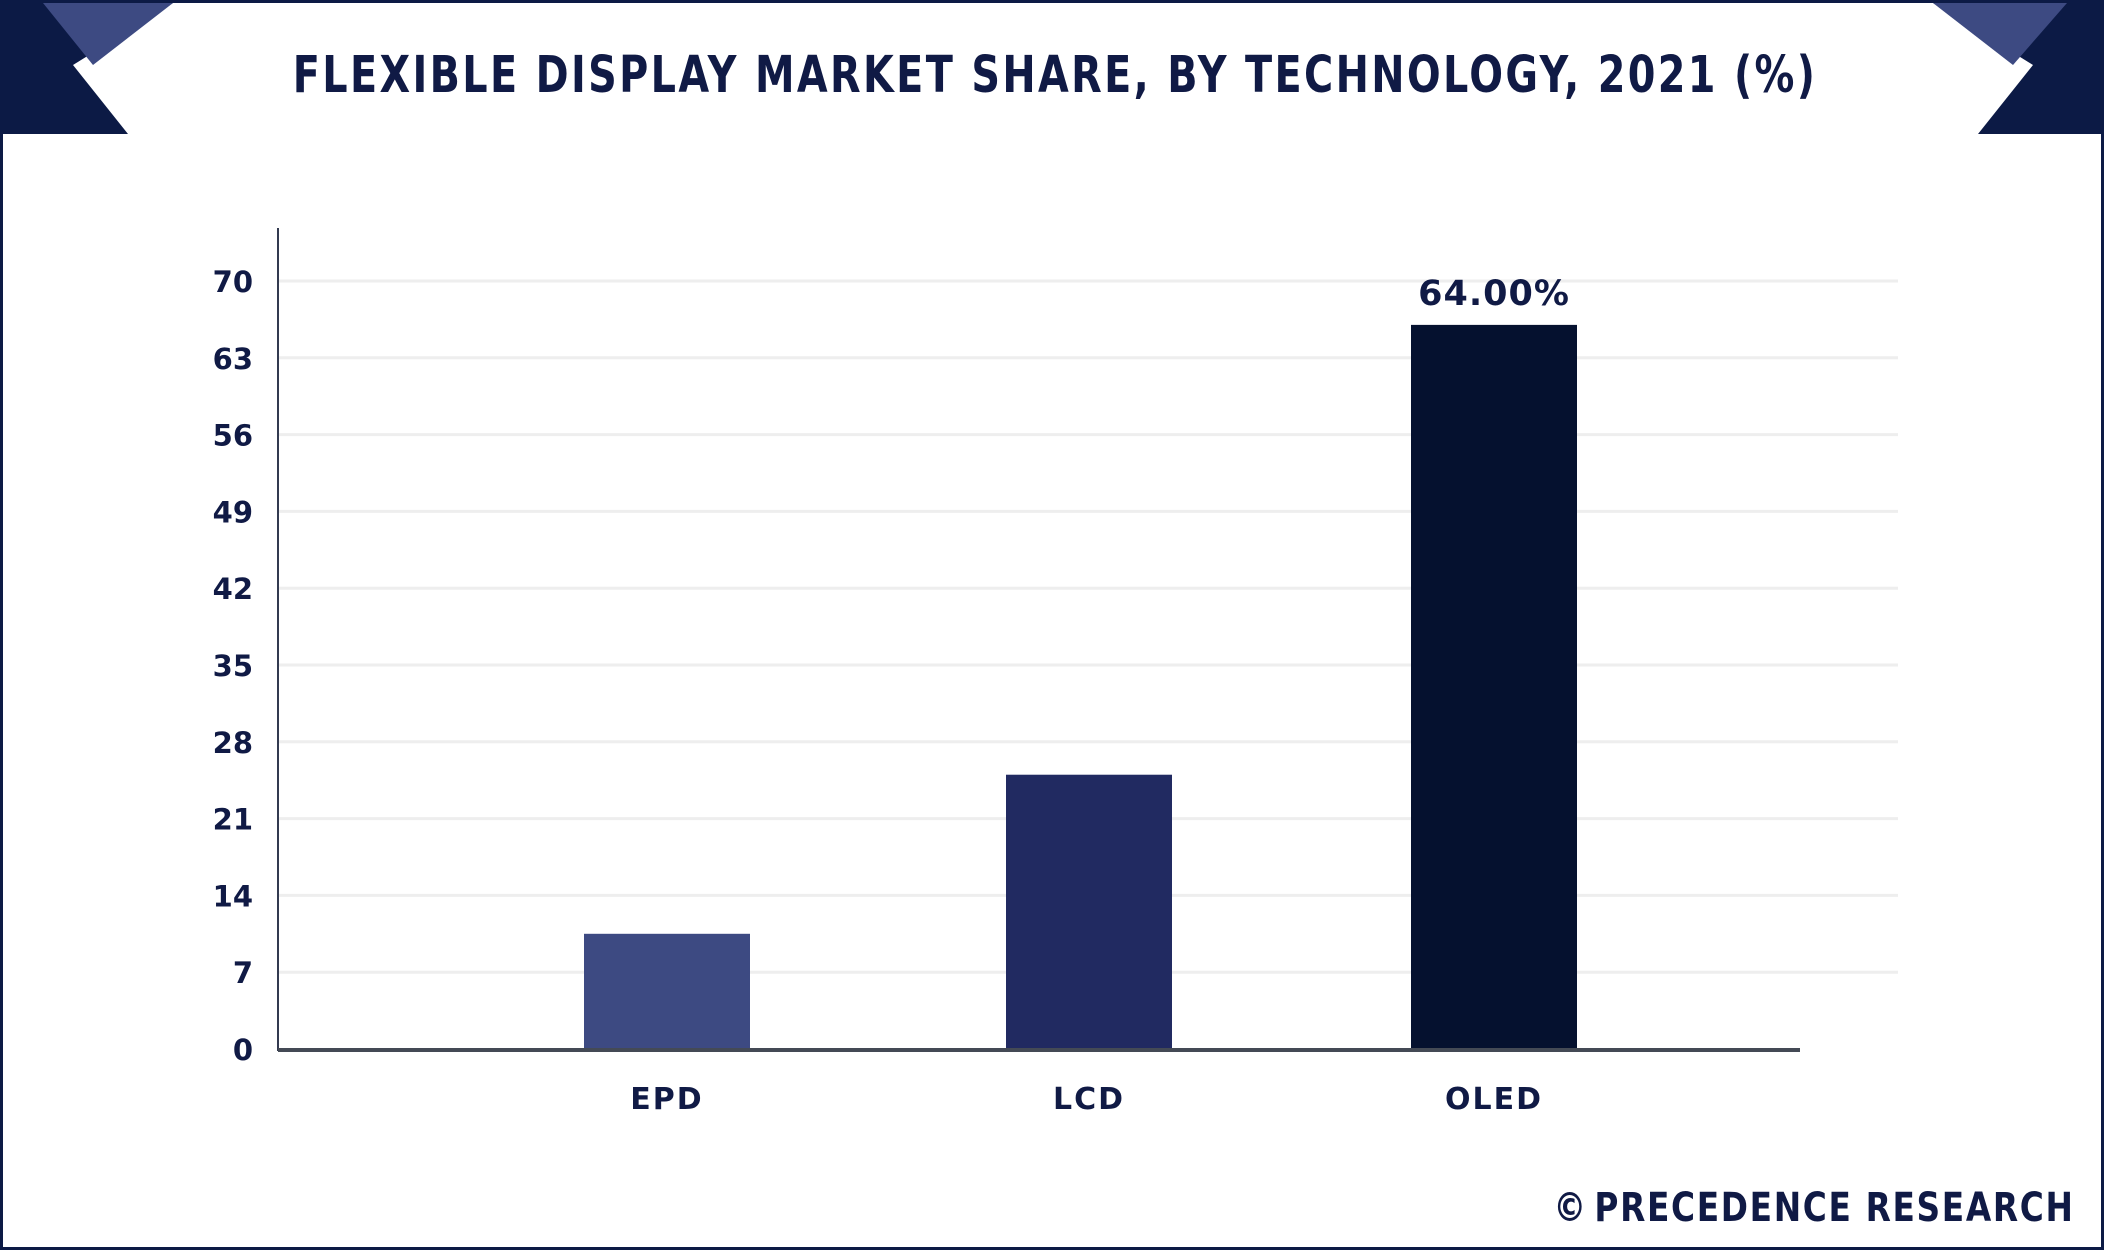 The image size is (2104, 1250). I want to click on y-tick-label: 35, so click(233, 666).